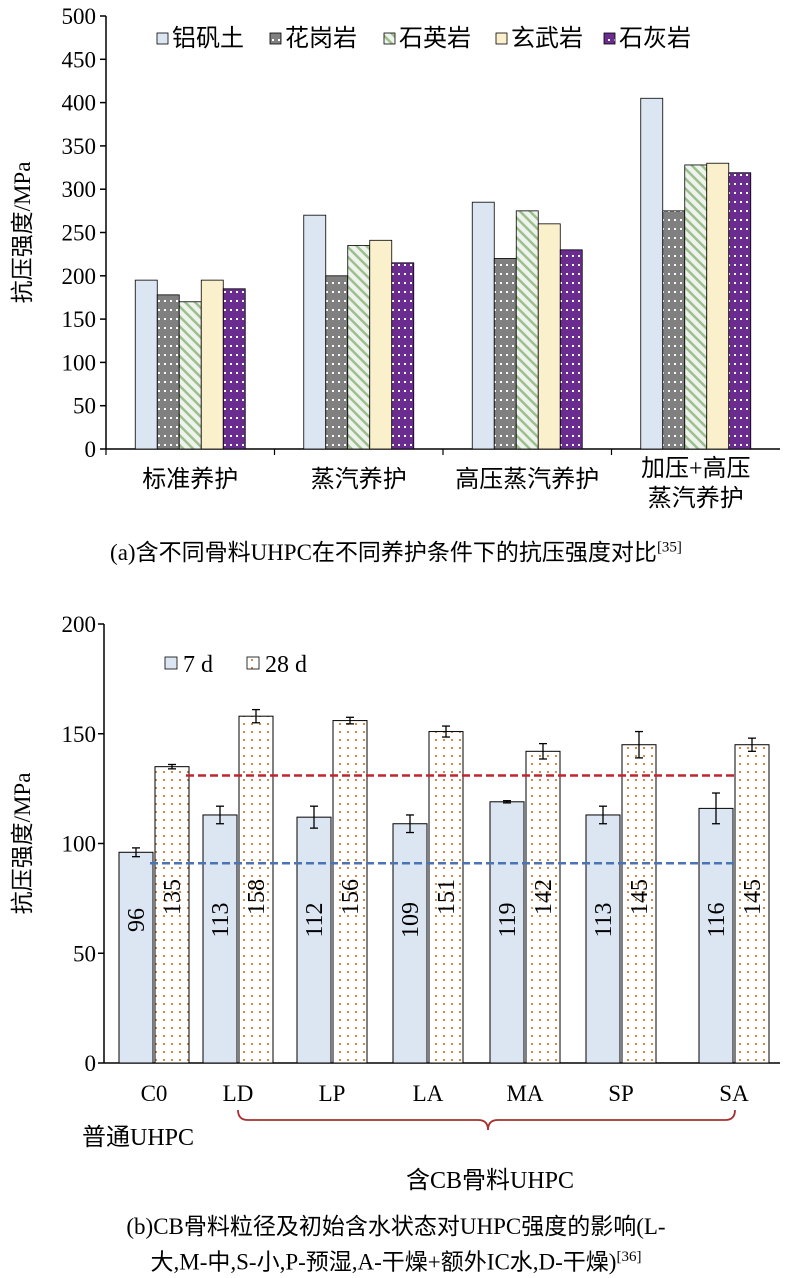 Image resolution: width=792 pixels, height=1278 pixels. I want to click on caption-a: (a)含不同骨料UHPC在不同养护条件下的抗压强度对比[35], so click(396, 550).